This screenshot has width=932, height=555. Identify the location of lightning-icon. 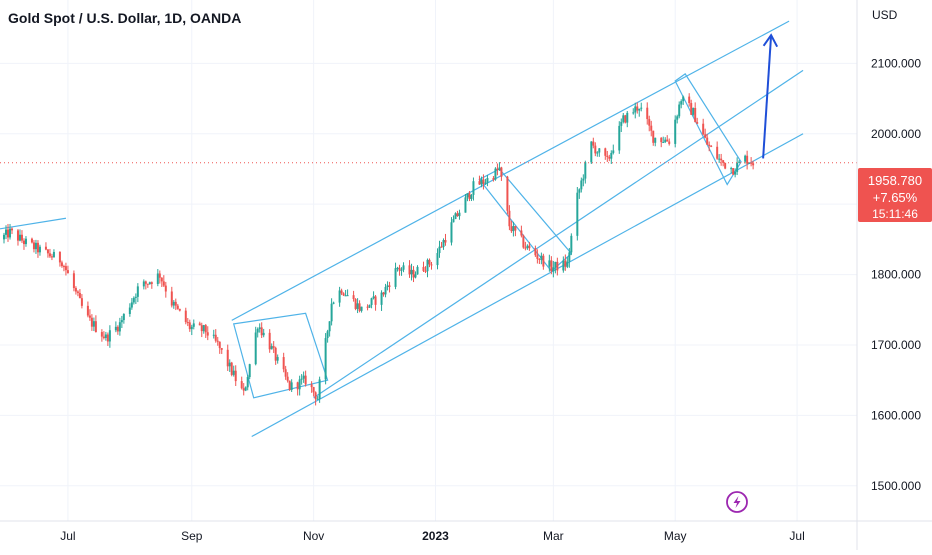
(737, 502).